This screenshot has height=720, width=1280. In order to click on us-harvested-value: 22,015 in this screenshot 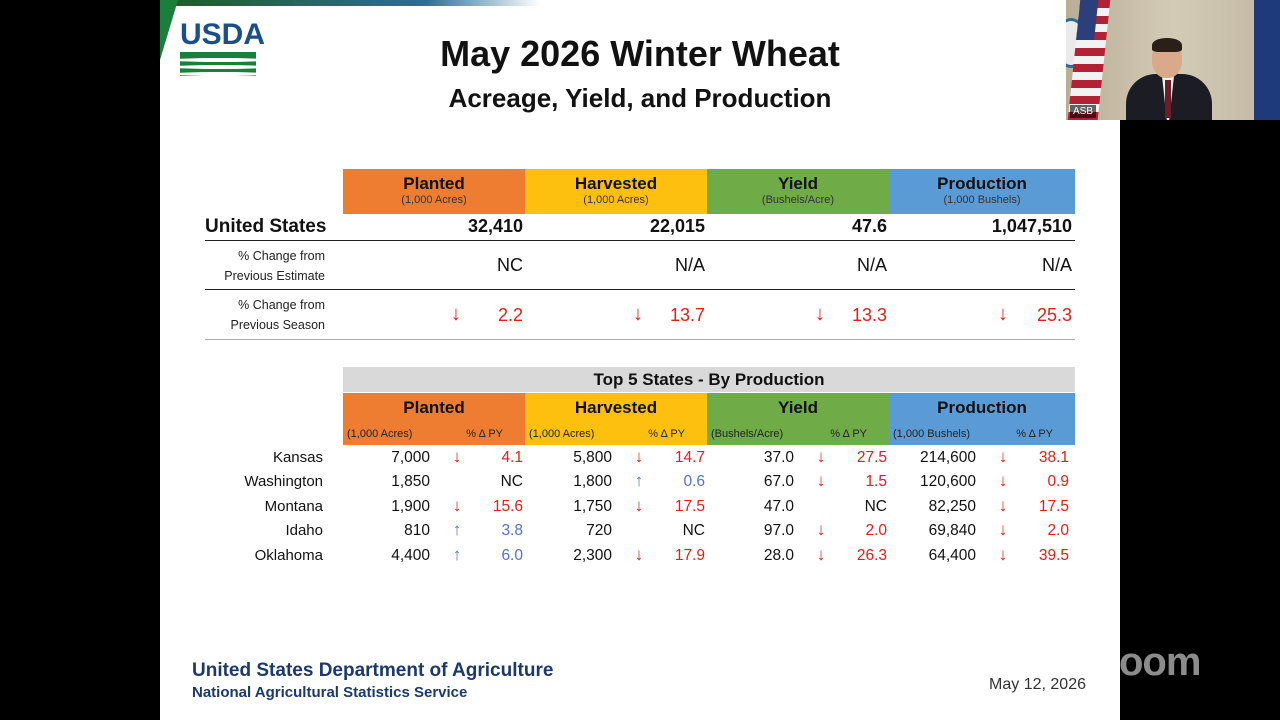, I will do `click(677, 226)`.